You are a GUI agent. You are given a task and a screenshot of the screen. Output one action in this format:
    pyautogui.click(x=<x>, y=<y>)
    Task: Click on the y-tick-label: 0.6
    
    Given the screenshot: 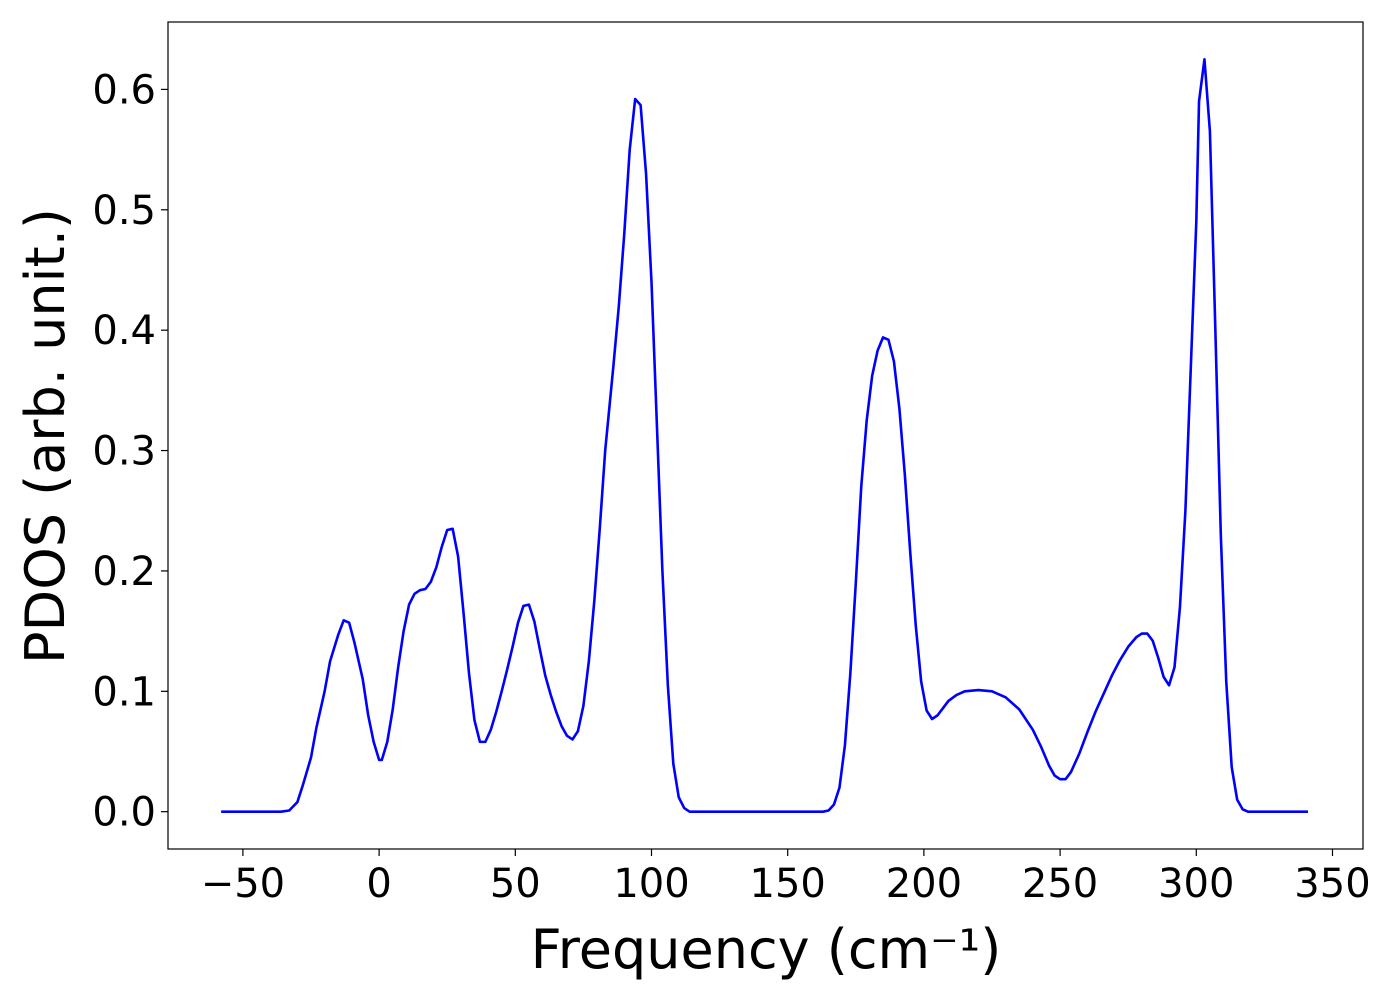 What is the action you would take?
    pyautogui.click(x=124, y=90)
    